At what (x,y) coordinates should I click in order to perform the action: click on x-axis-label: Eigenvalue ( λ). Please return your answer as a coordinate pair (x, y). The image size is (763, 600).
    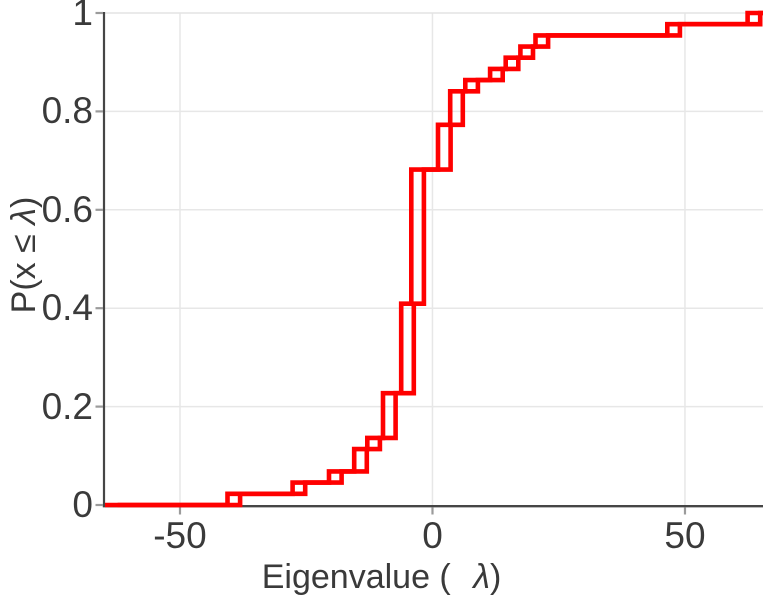
    Looking at the image, I should click on (381, 577).